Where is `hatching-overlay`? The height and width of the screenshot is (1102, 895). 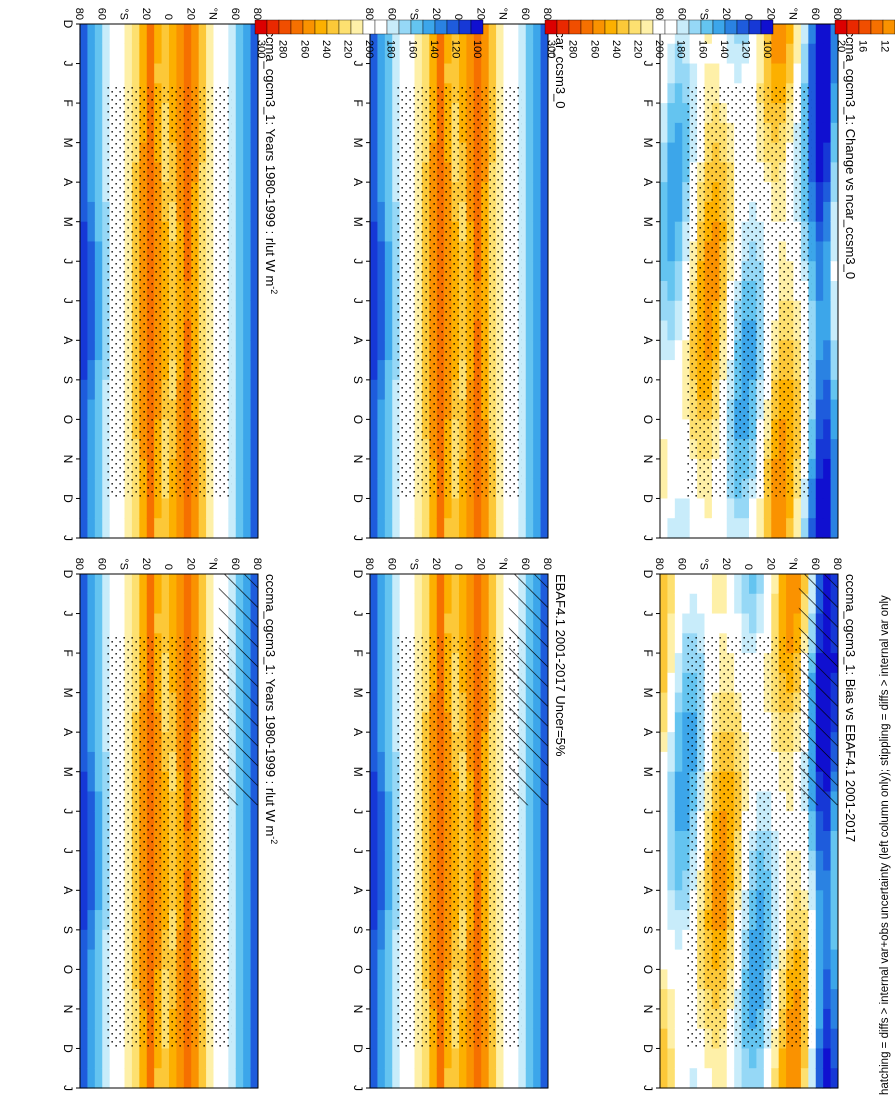 hatching-overlay is located at coordinates (238, 690).